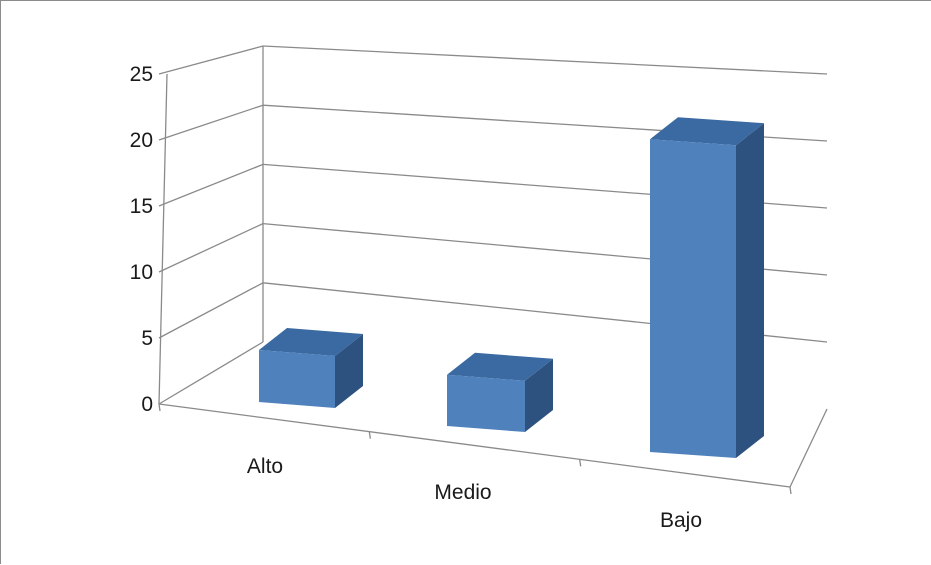 The width and height of the screenshot is (931, 565). I want to click on bar-medio, so click(500, 392).